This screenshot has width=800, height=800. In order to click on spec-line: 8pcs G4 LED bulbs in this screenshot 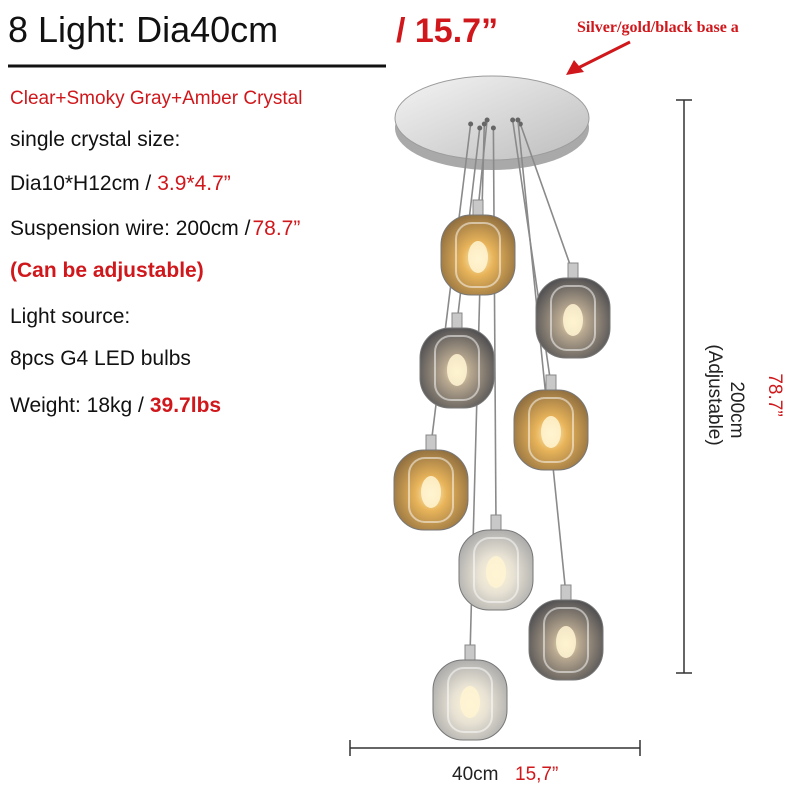, I will do `click(100, 358)`.